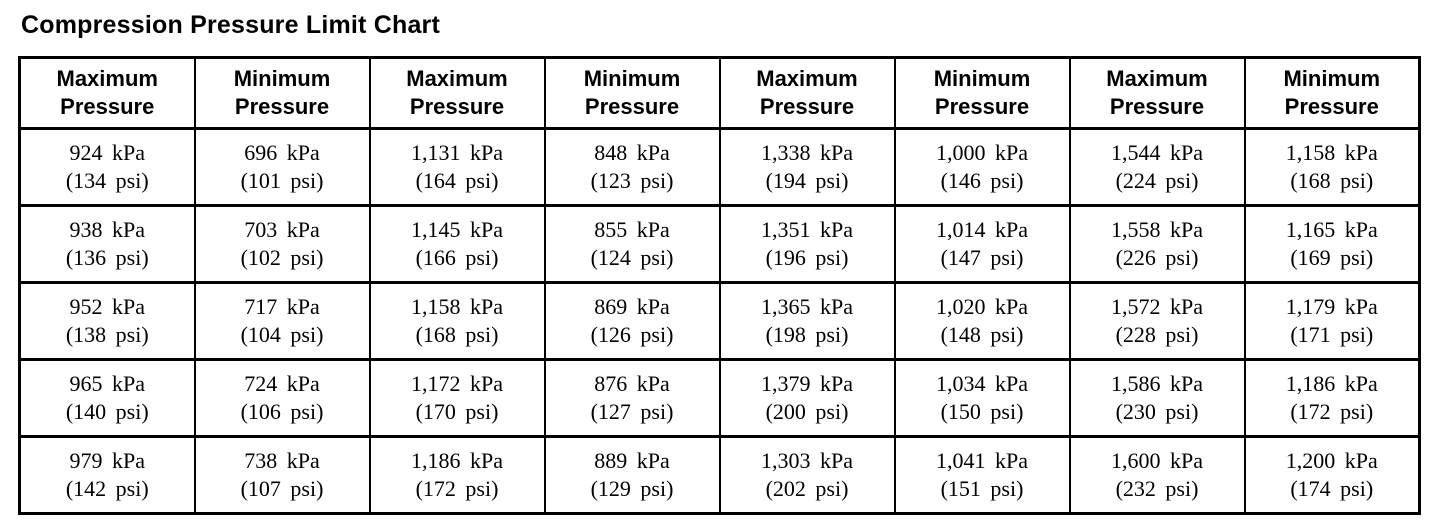 The height and width of the screenshot is (528, 1440). What do you see at coordinates (107, 167) in the screenshot?
I see `pressure-cell: 924 kPa (134 psi)` at bounding box center [107, 167].